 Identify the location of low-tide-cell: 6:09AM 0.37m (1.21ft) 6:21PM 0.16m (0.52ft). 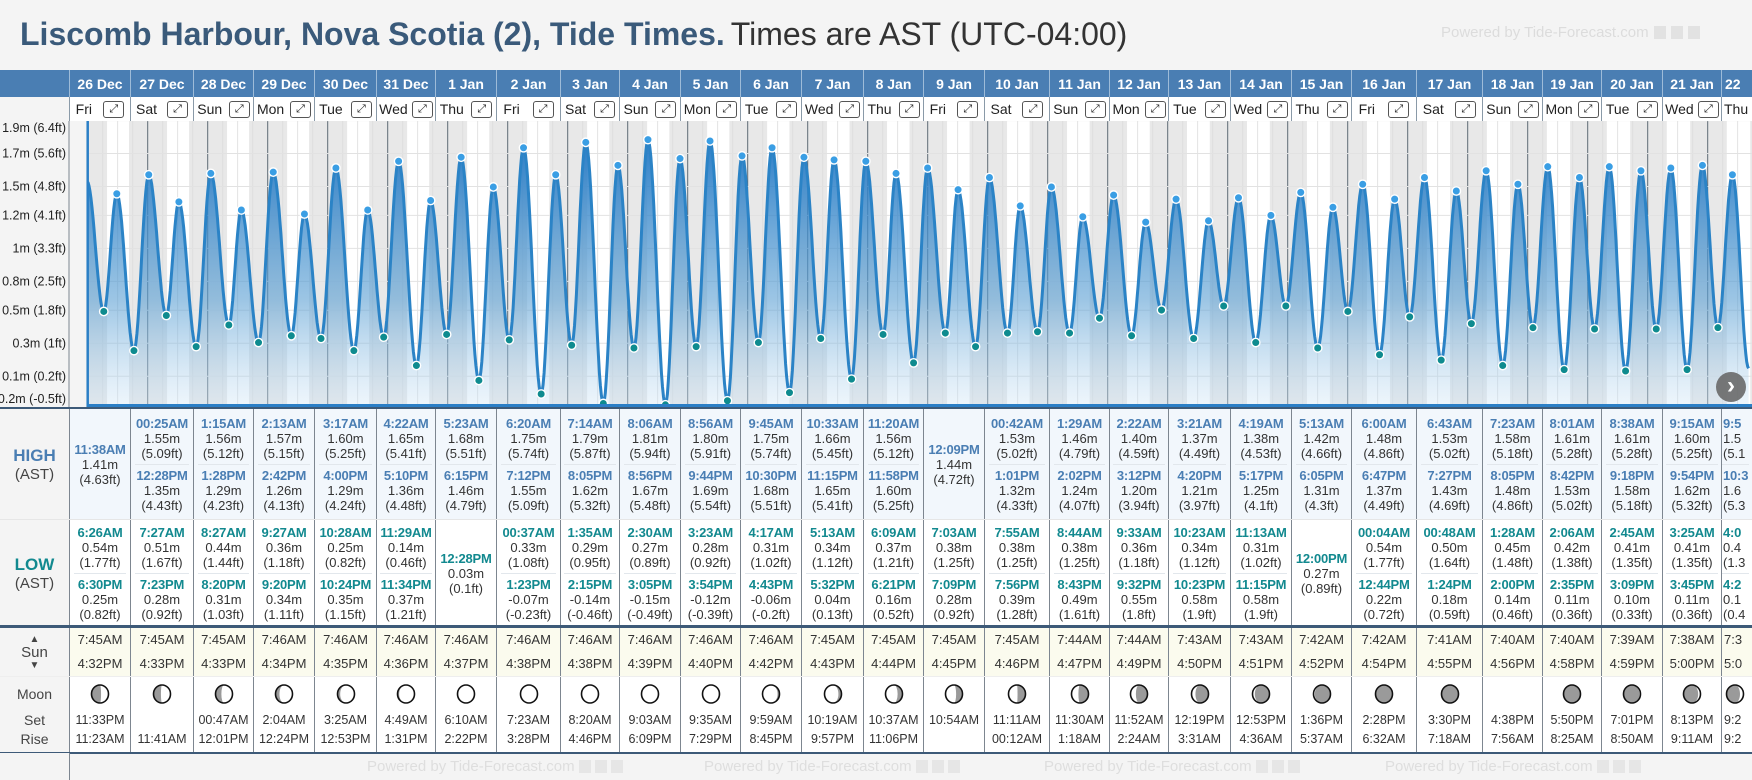
(893, 573).